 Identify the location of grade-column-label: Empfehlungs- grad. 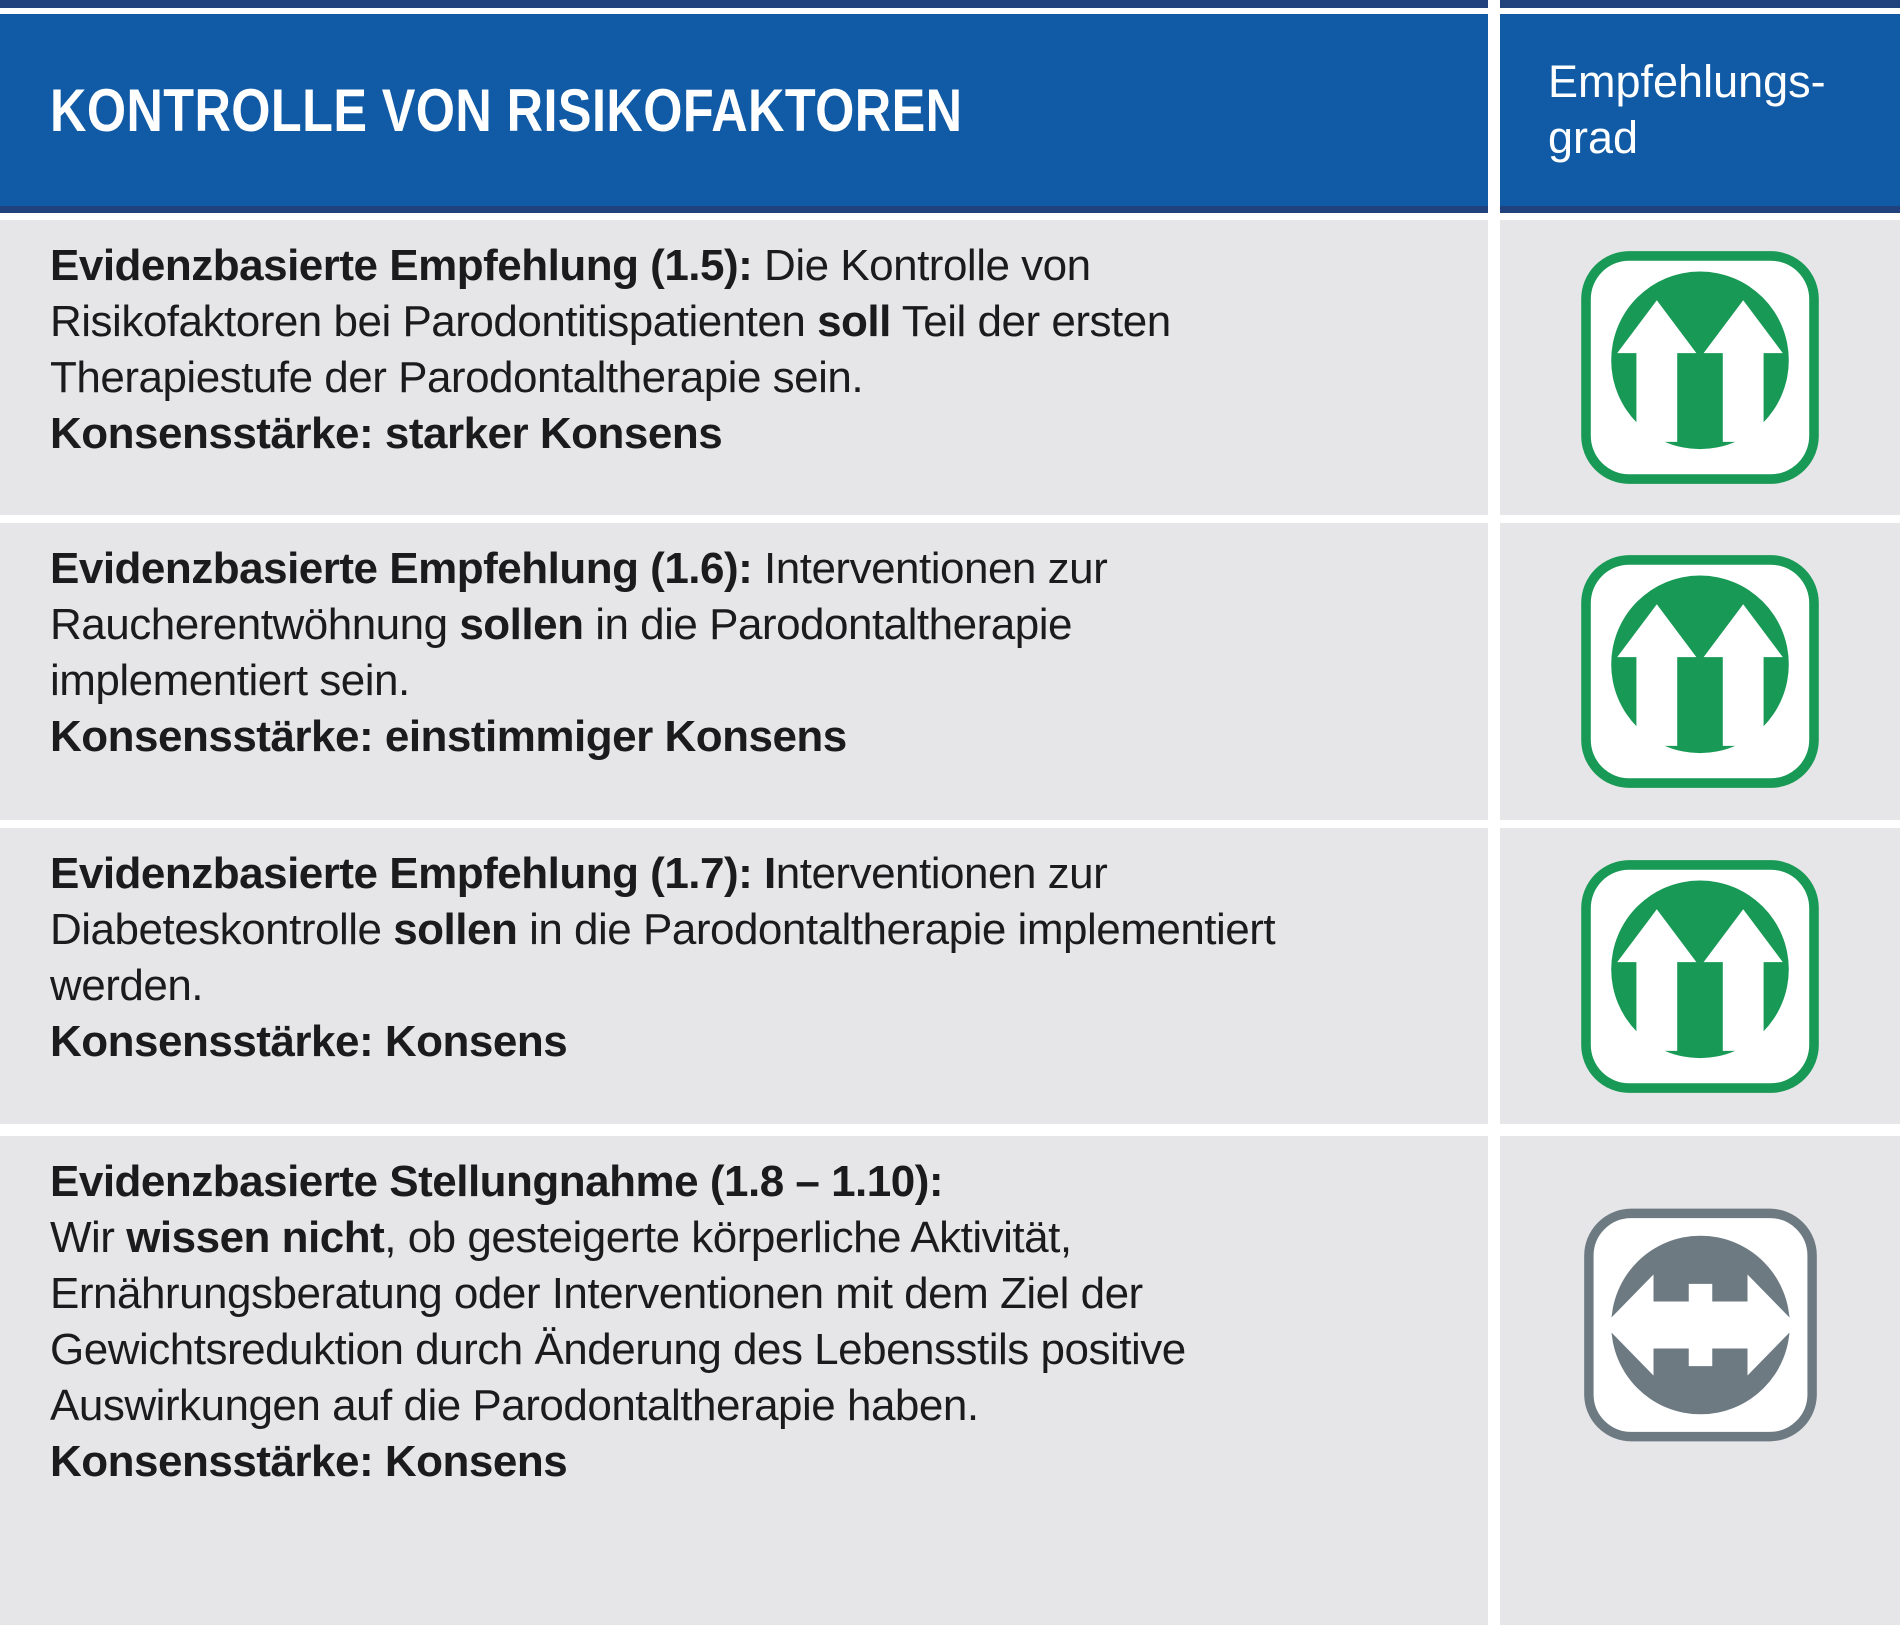
(1687, 110).